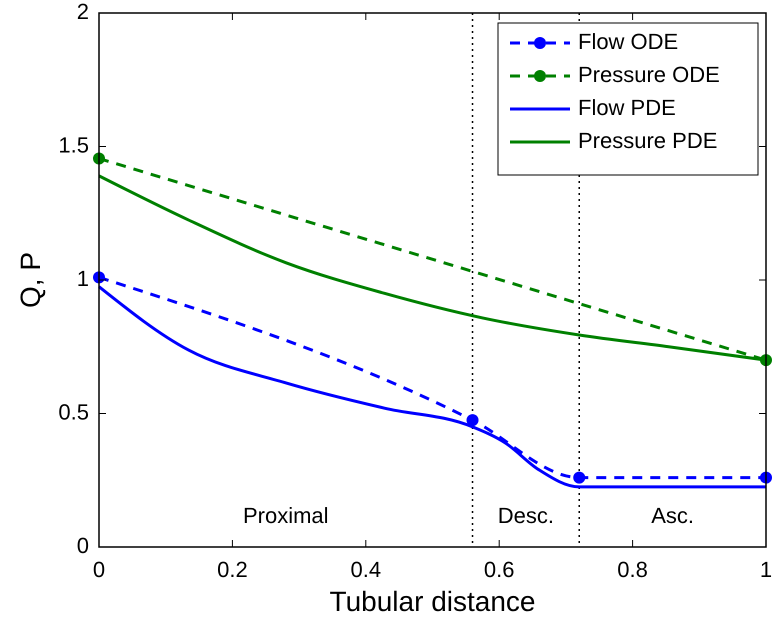 Image resolution: width=780 pixels, height=621 pixels. What do you see at coordinates (648, 140) in the screenshot?
I see `legend-label: Pressure PDE` at bounding box center [648, 140].